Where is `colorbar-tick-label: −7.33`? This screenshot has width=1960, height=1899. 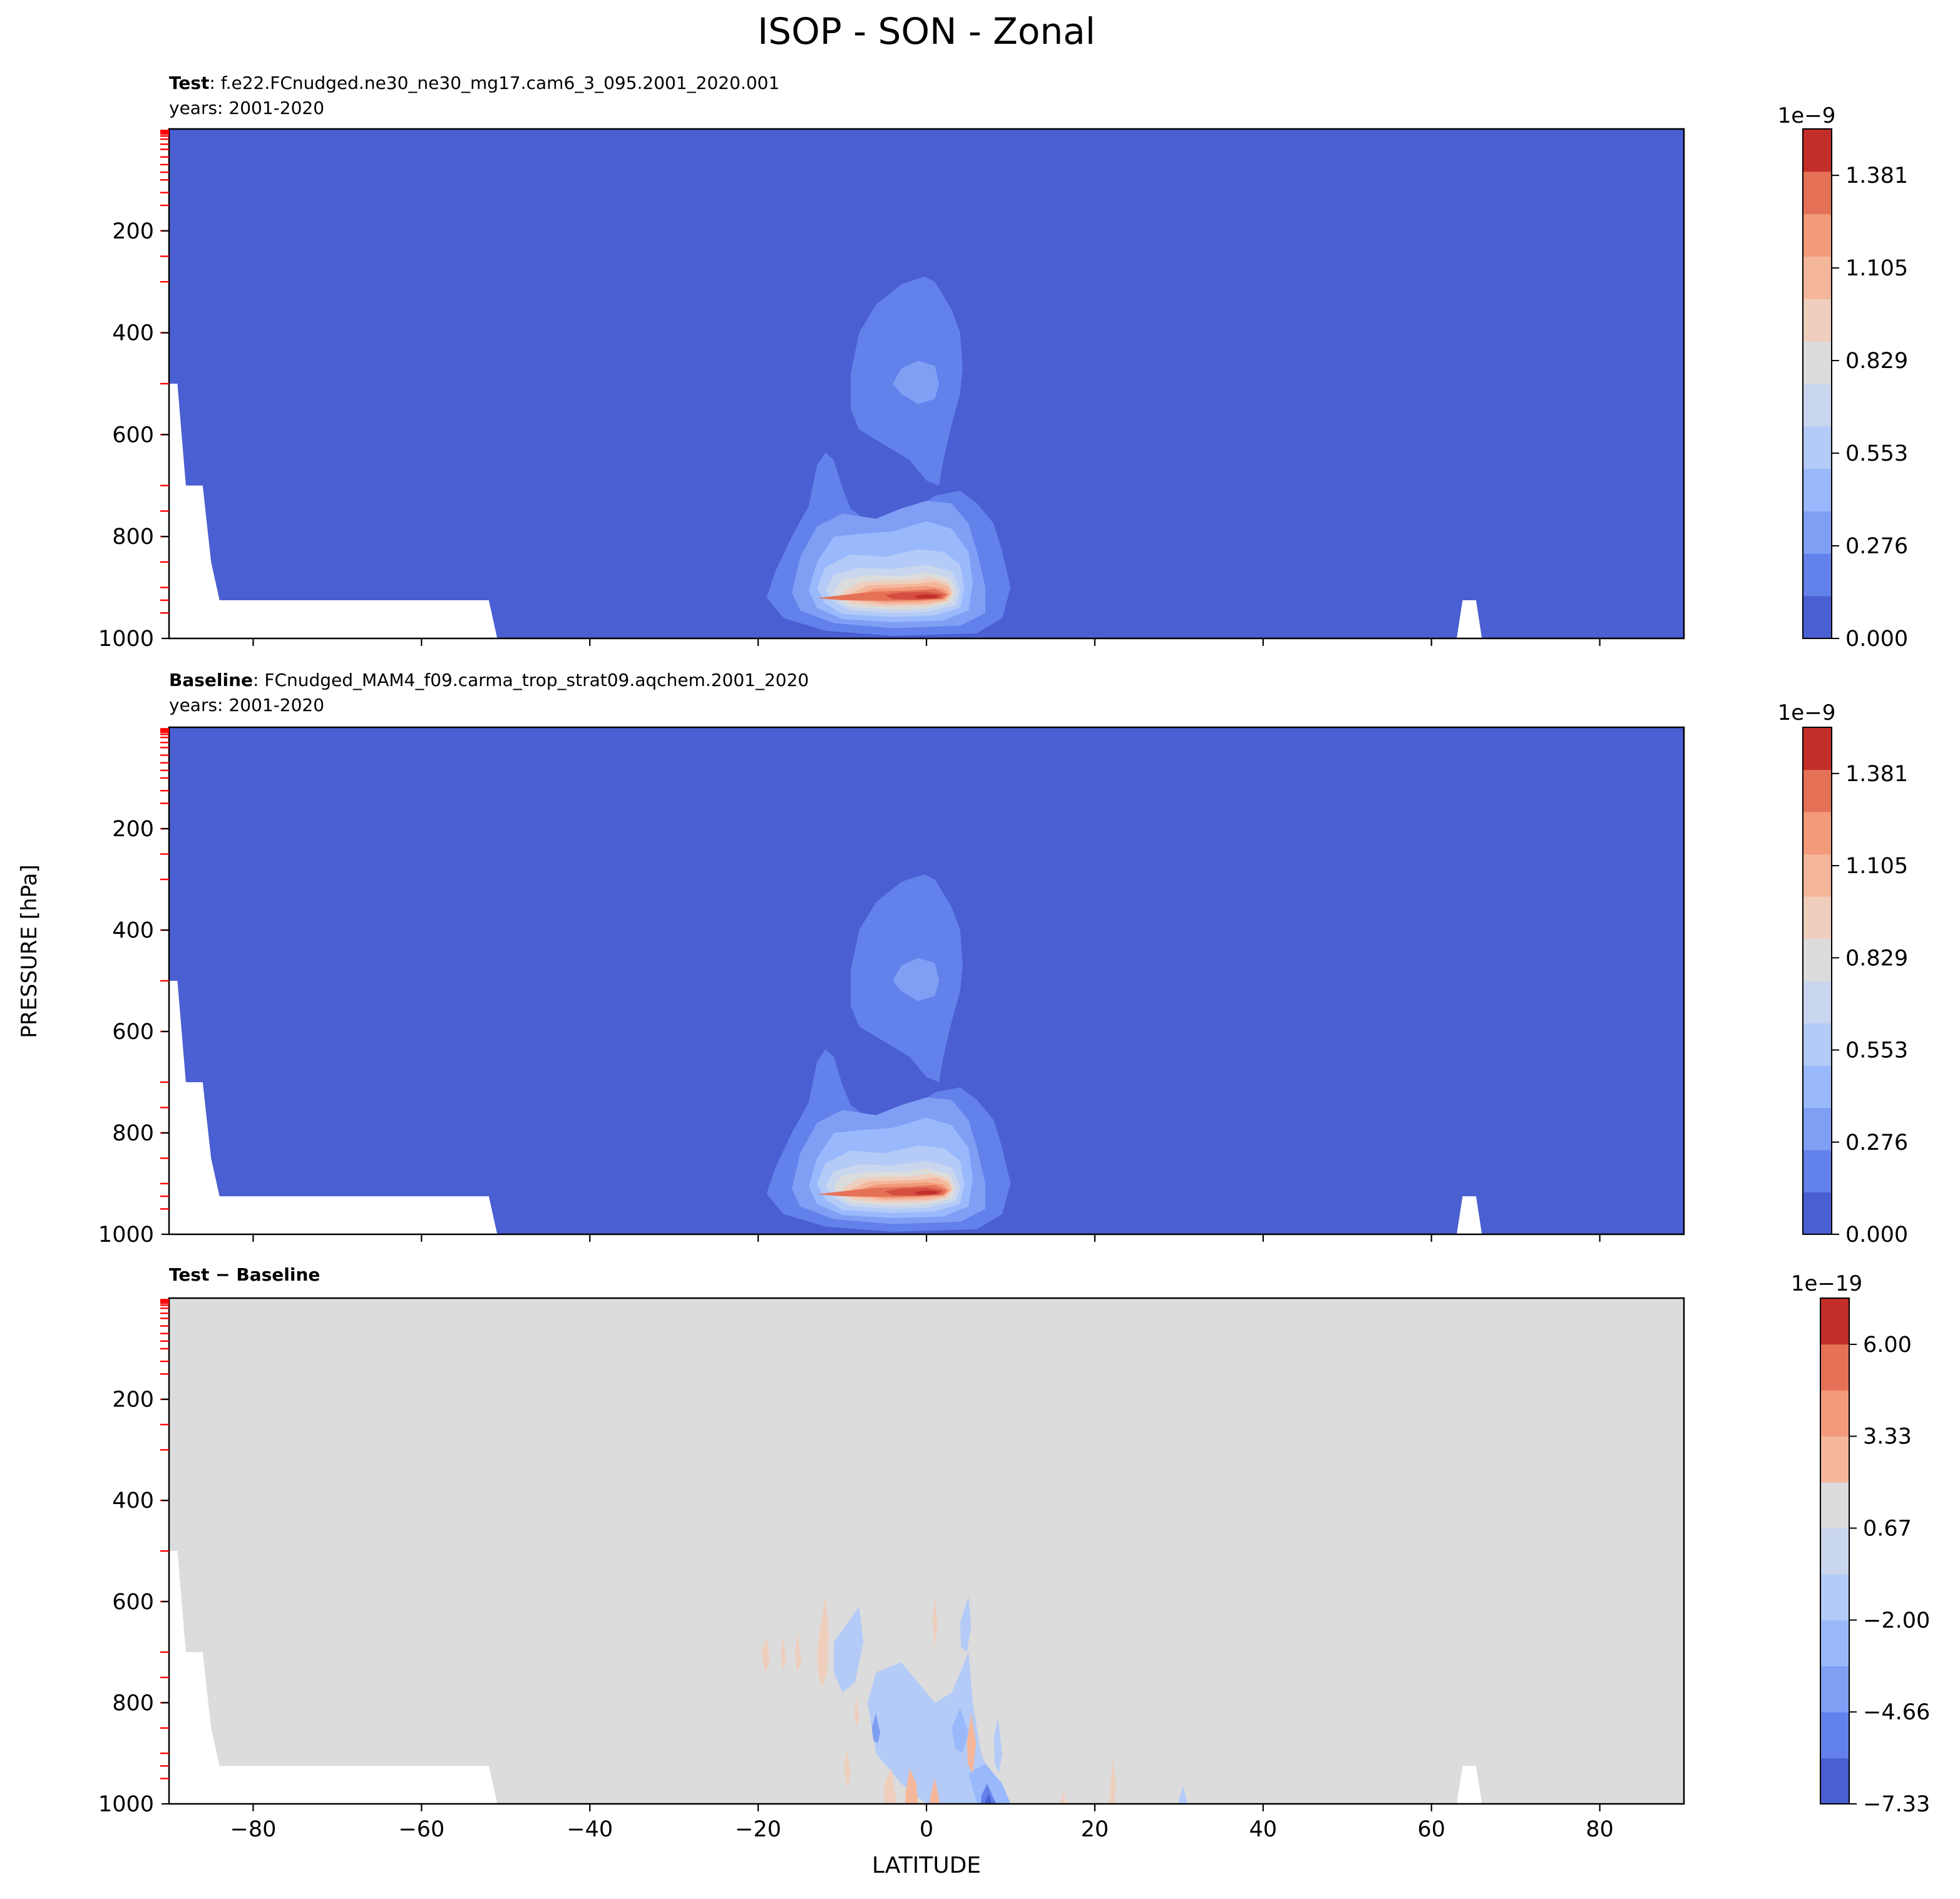 colorbar-tick-label: −7.33 is located at coordinates (1896, 1804).